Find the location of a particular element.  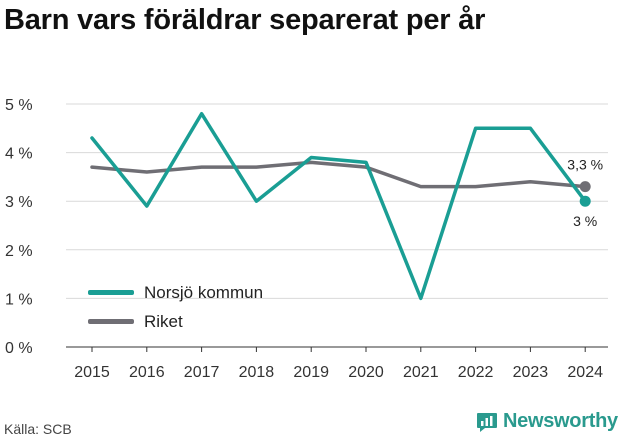

x-tick-label: 2022 is located at coordinates (476, 372).